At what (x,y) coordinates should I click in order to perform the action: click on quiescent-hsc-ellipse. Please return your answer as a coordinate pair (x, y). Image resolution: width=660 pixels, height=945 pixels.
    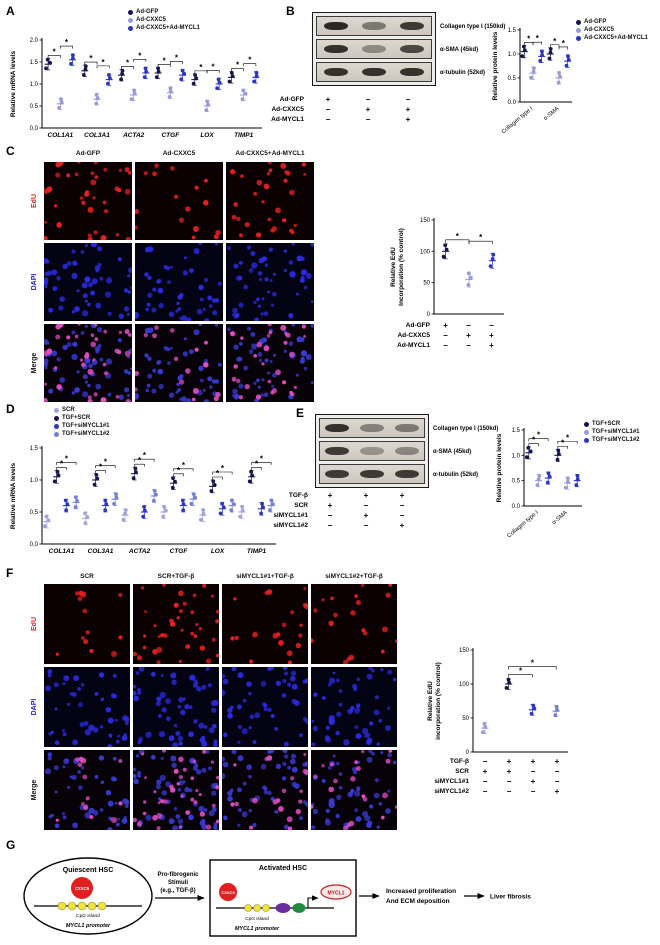
    Looking at the image, I should click on (88, 896).